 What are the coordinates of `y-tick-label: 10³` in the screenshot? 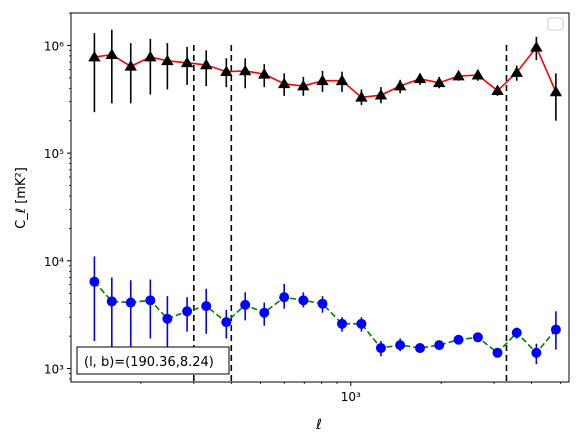 It's located at (54, 370).